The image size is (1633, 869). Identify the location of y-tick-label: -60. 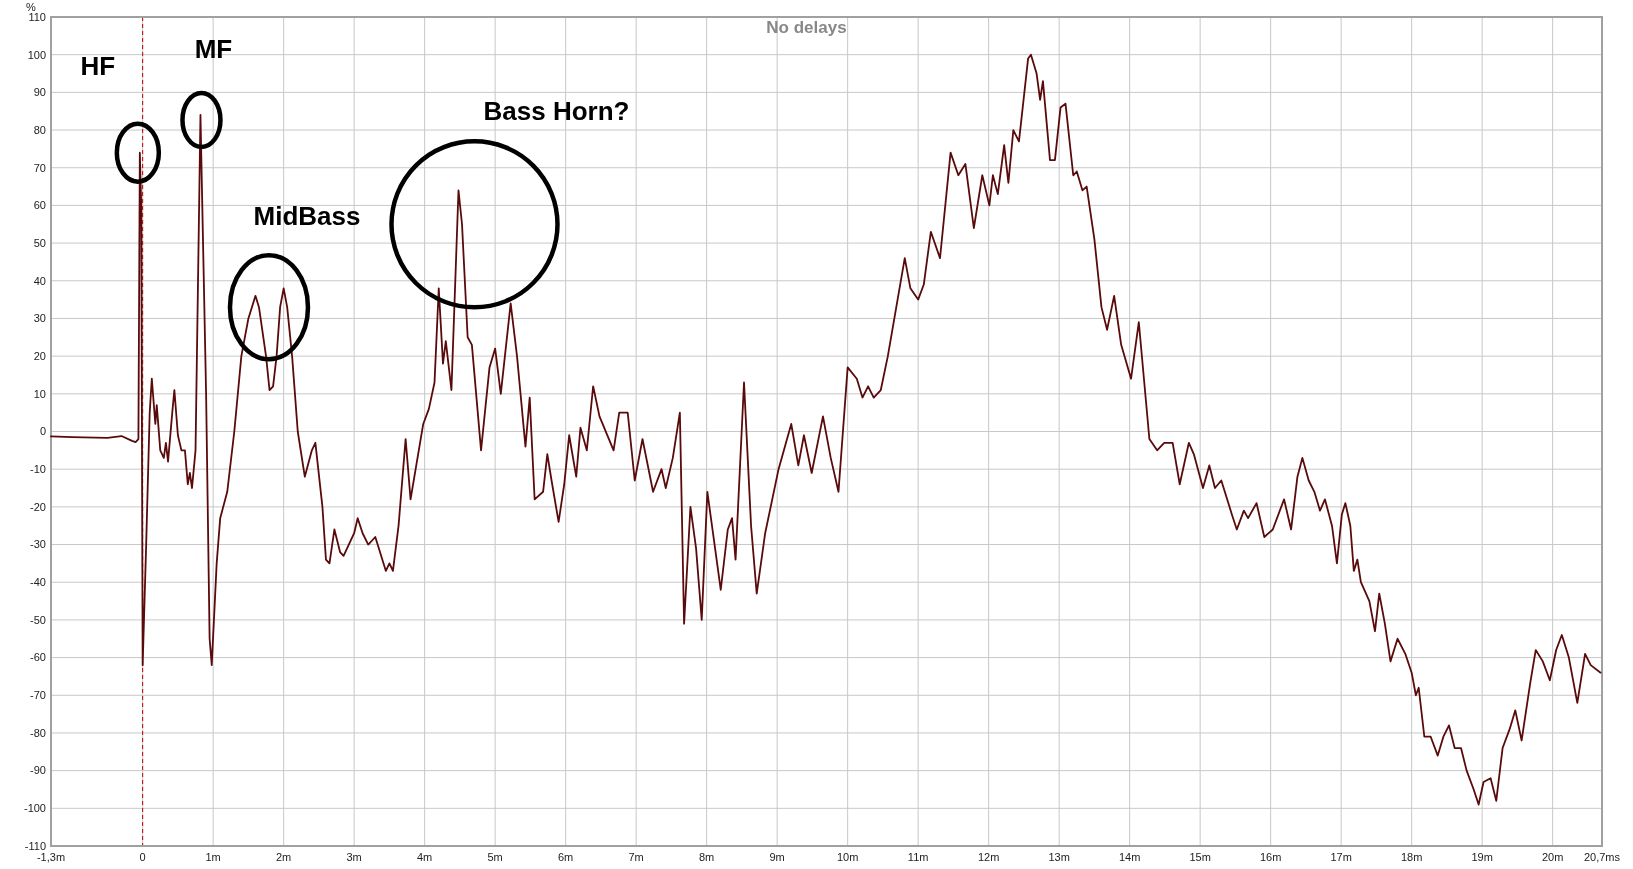
(38, 657).